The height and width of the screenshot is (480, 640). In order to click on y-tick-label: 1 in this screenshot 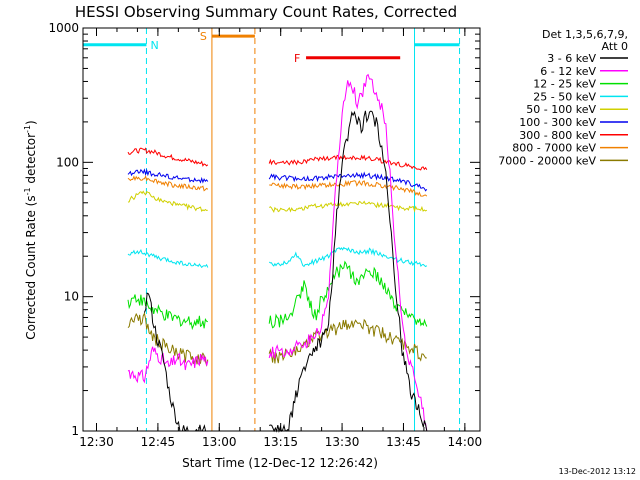, I will do `click(75, 431)`.